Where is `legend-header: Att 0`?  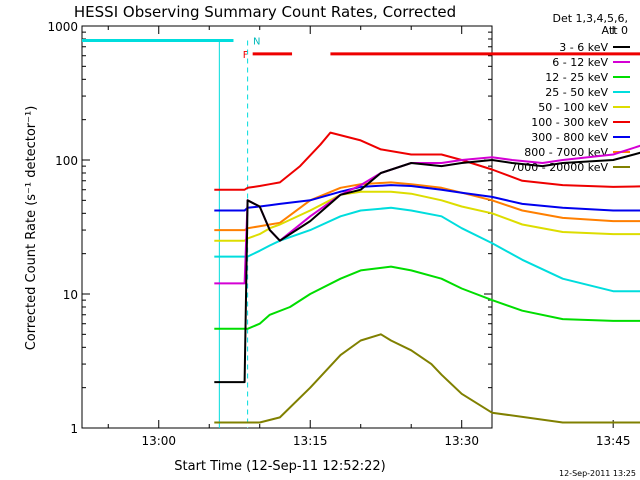
legend-header: Att 0 is located at coordinates (615, 30).